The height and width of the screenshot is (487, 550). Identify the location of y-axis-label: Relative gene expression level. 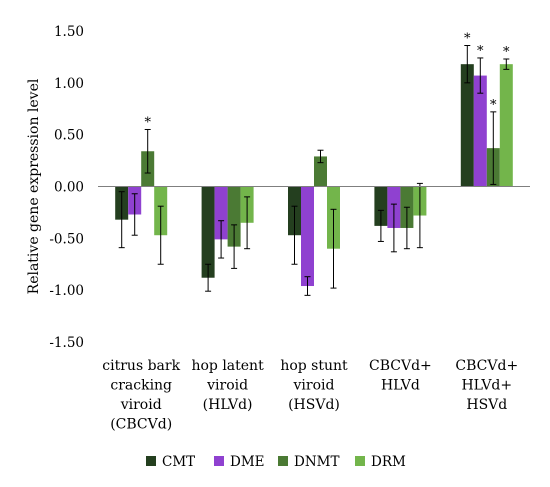
(34, 186).